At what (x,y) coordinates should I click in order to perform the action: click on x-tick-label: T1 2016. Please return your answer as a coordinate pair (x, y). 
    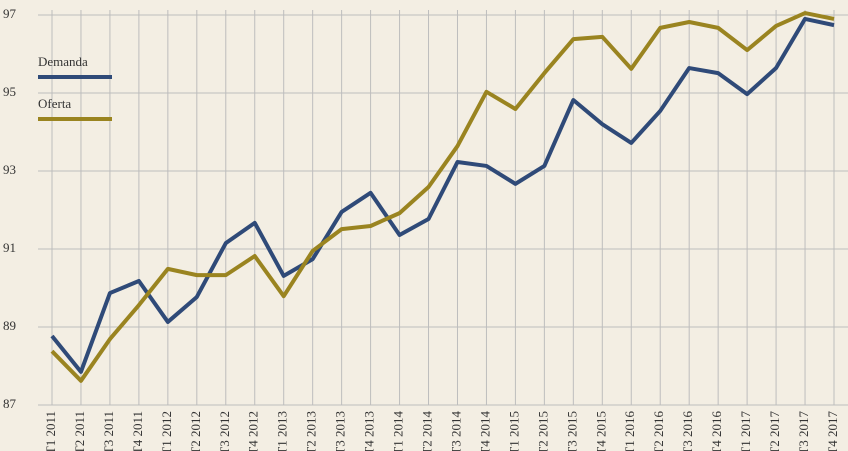
    Looking at the image, I should click on (629, 431).